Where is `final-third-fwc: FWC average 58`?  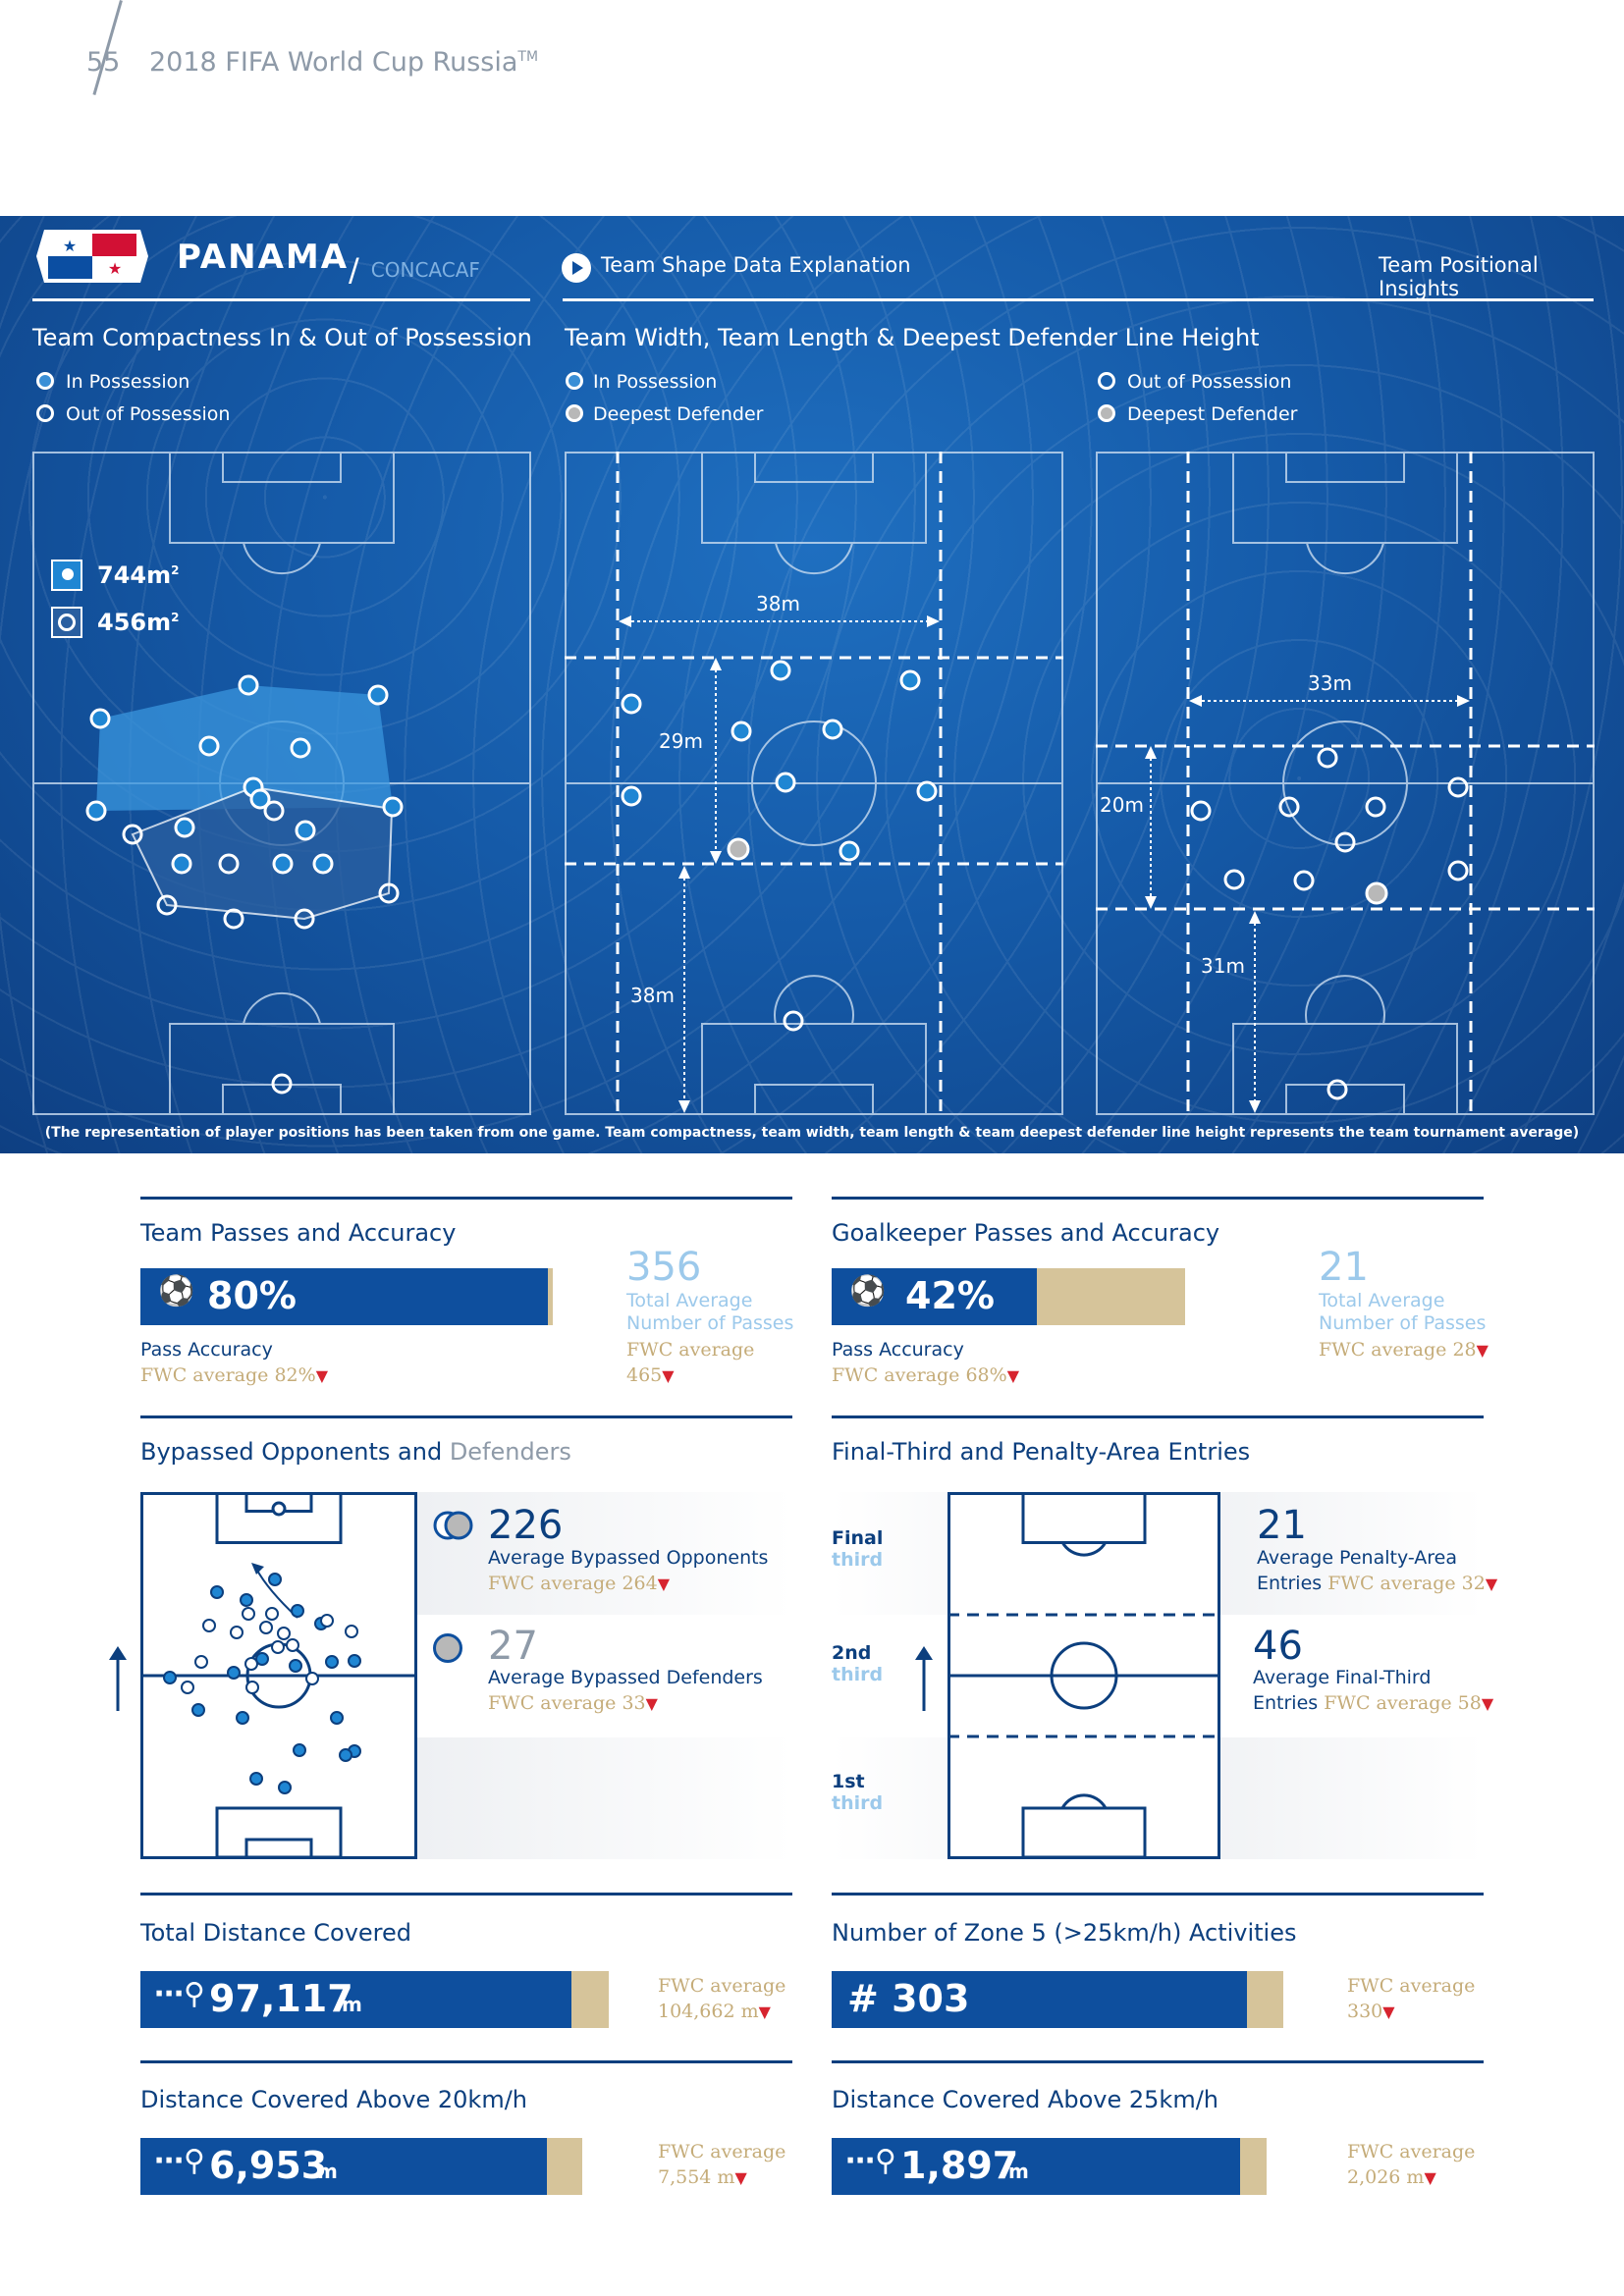
final-third-fwc: FWC average 58 is located at coordinates (1403, 1703).